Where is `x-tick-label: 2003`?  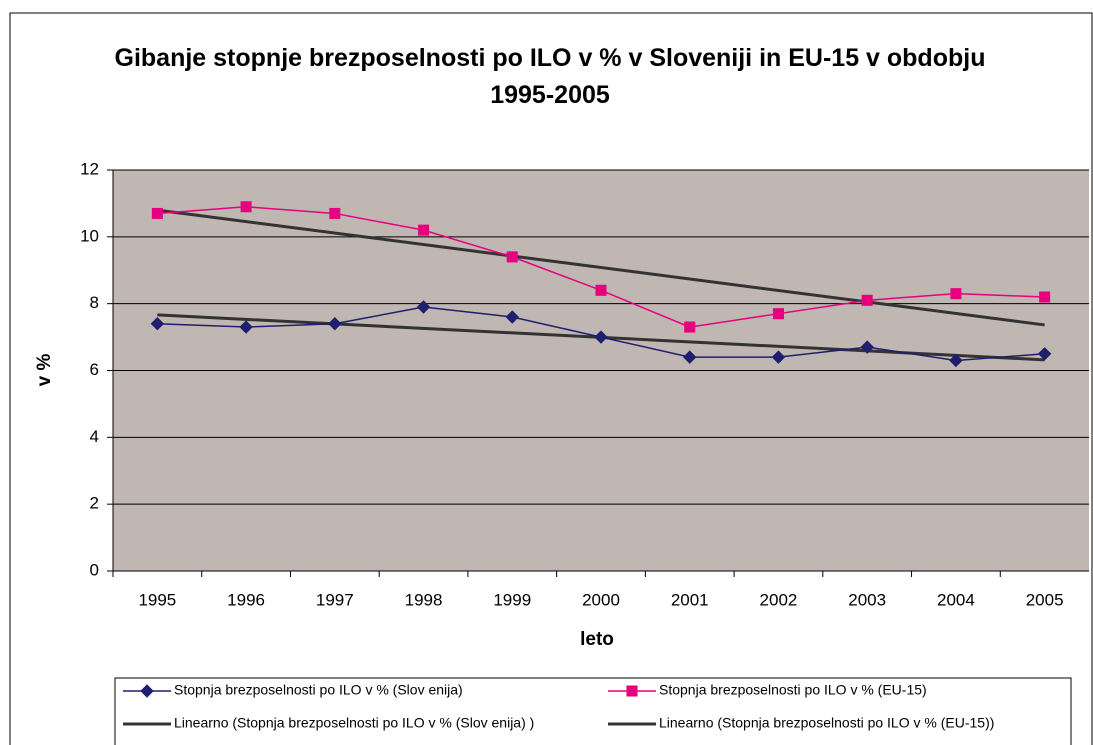
x-tick-label: 2003 is located at coordinates (867, 599).